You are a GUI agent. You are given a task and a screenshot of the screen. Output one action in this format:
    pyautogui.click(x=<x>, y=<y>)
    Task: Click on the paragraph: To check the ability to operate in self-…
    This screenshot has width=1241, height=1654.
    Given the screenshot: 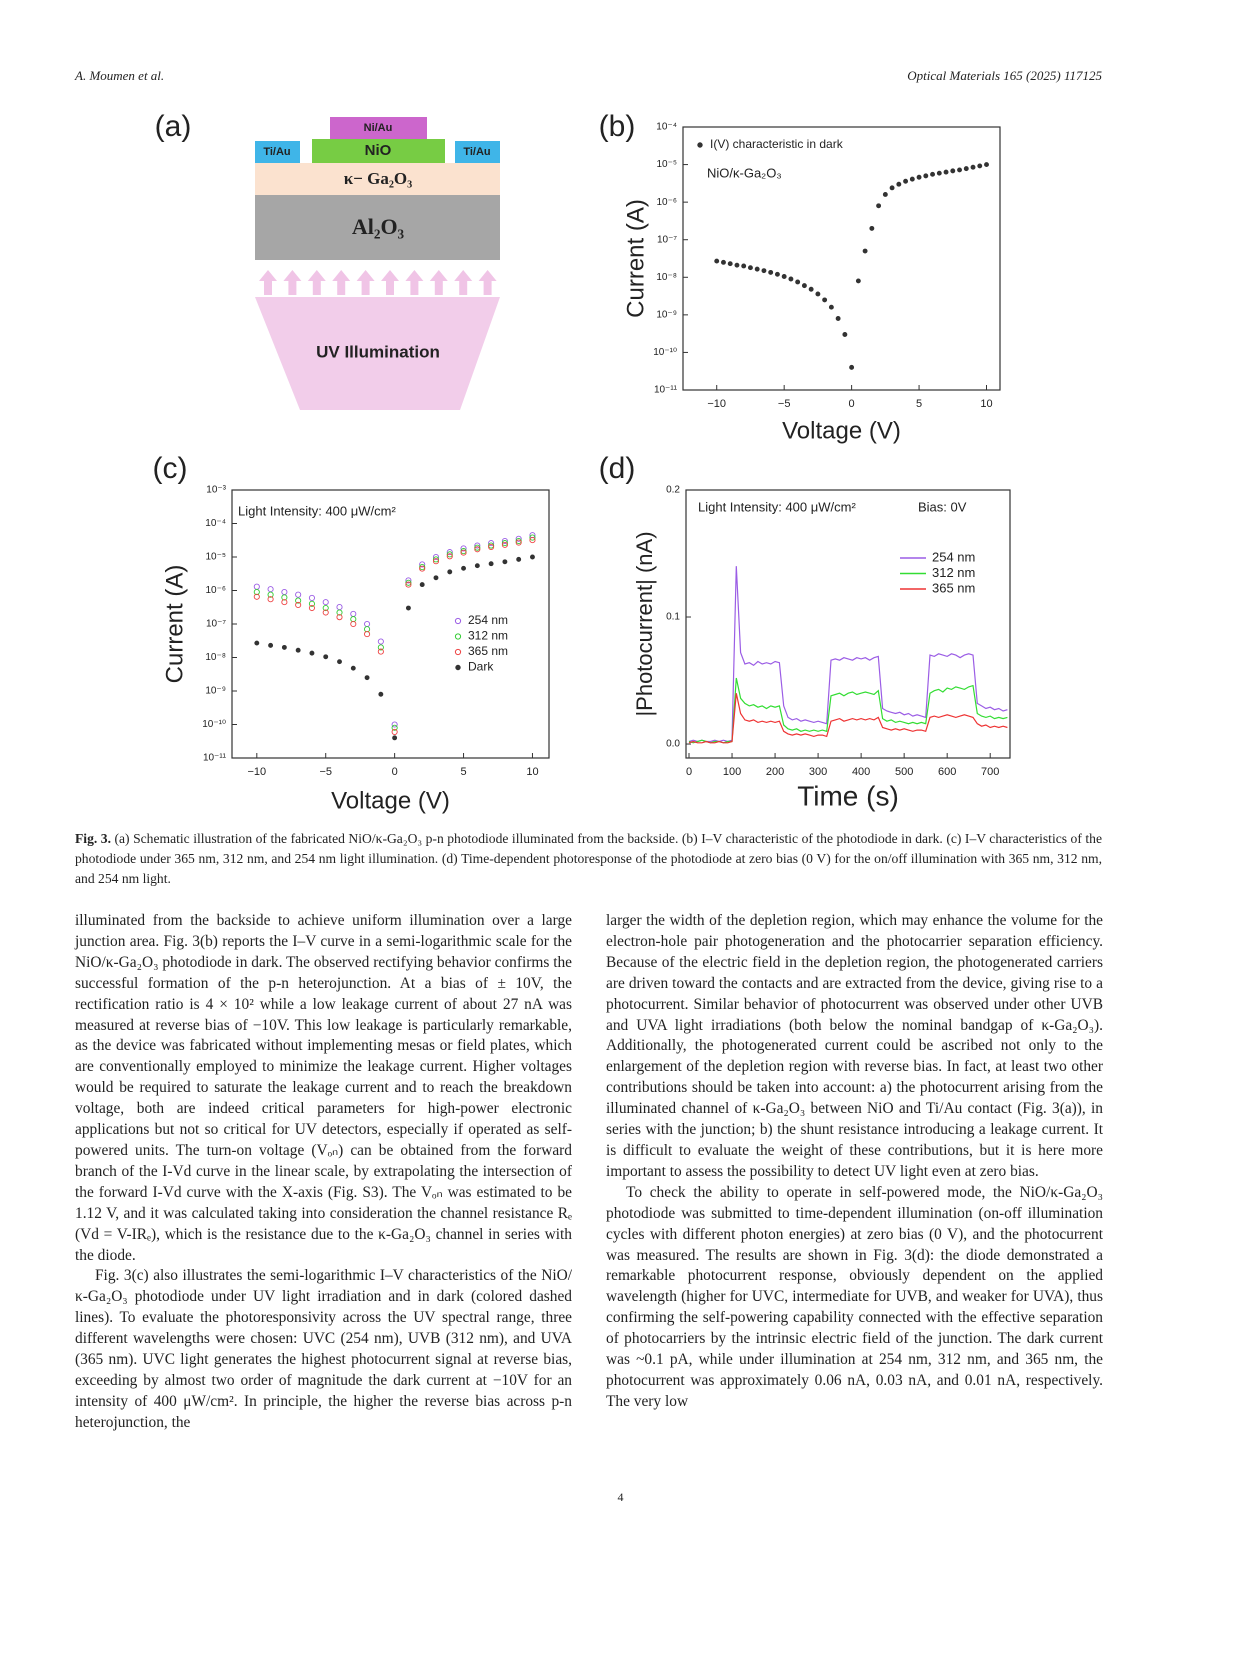 What is the action you would take?
    pyautogui.click(x=854, y=1296)
    